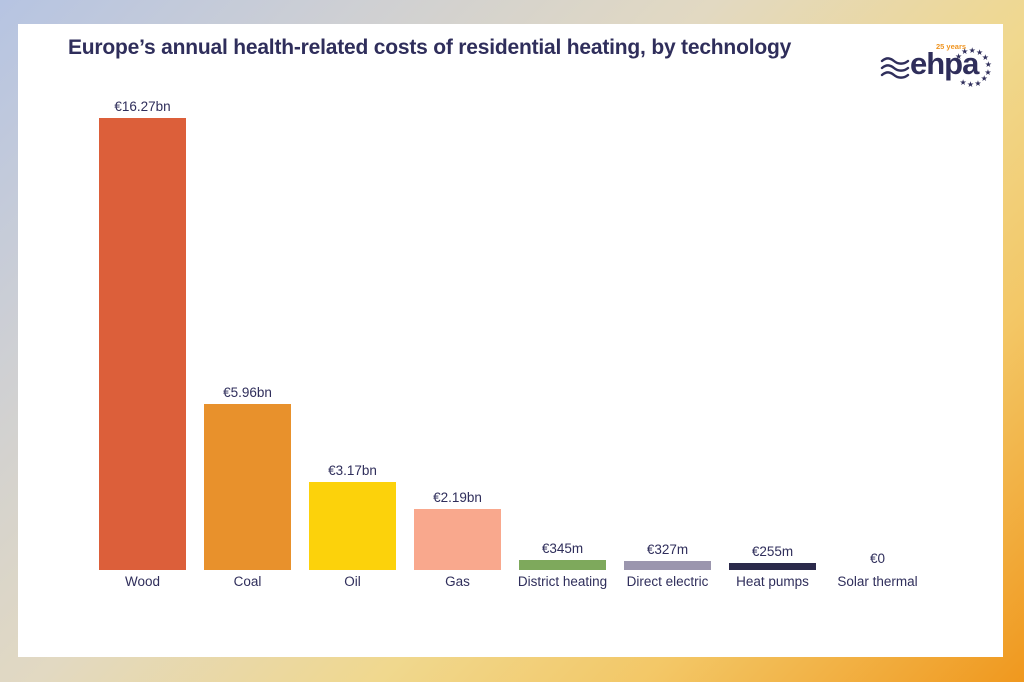 The image size is (1024, 682). Describe the element at coordinates (772, 581) in the screenshot. I see `category-label-heat-pumps: Heat pumps` at that location.